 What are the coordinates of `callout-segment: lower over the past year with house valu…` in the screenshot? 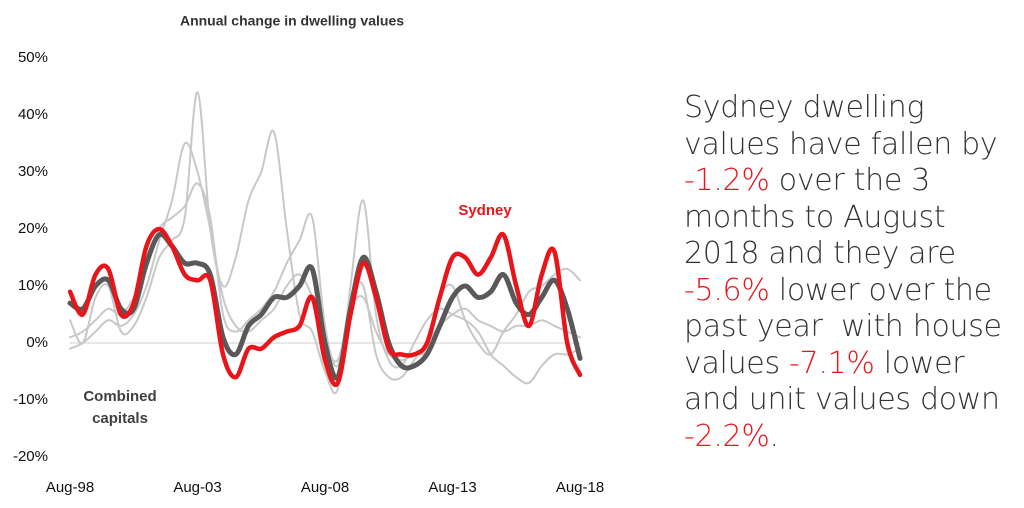 It's located at (847, 326).